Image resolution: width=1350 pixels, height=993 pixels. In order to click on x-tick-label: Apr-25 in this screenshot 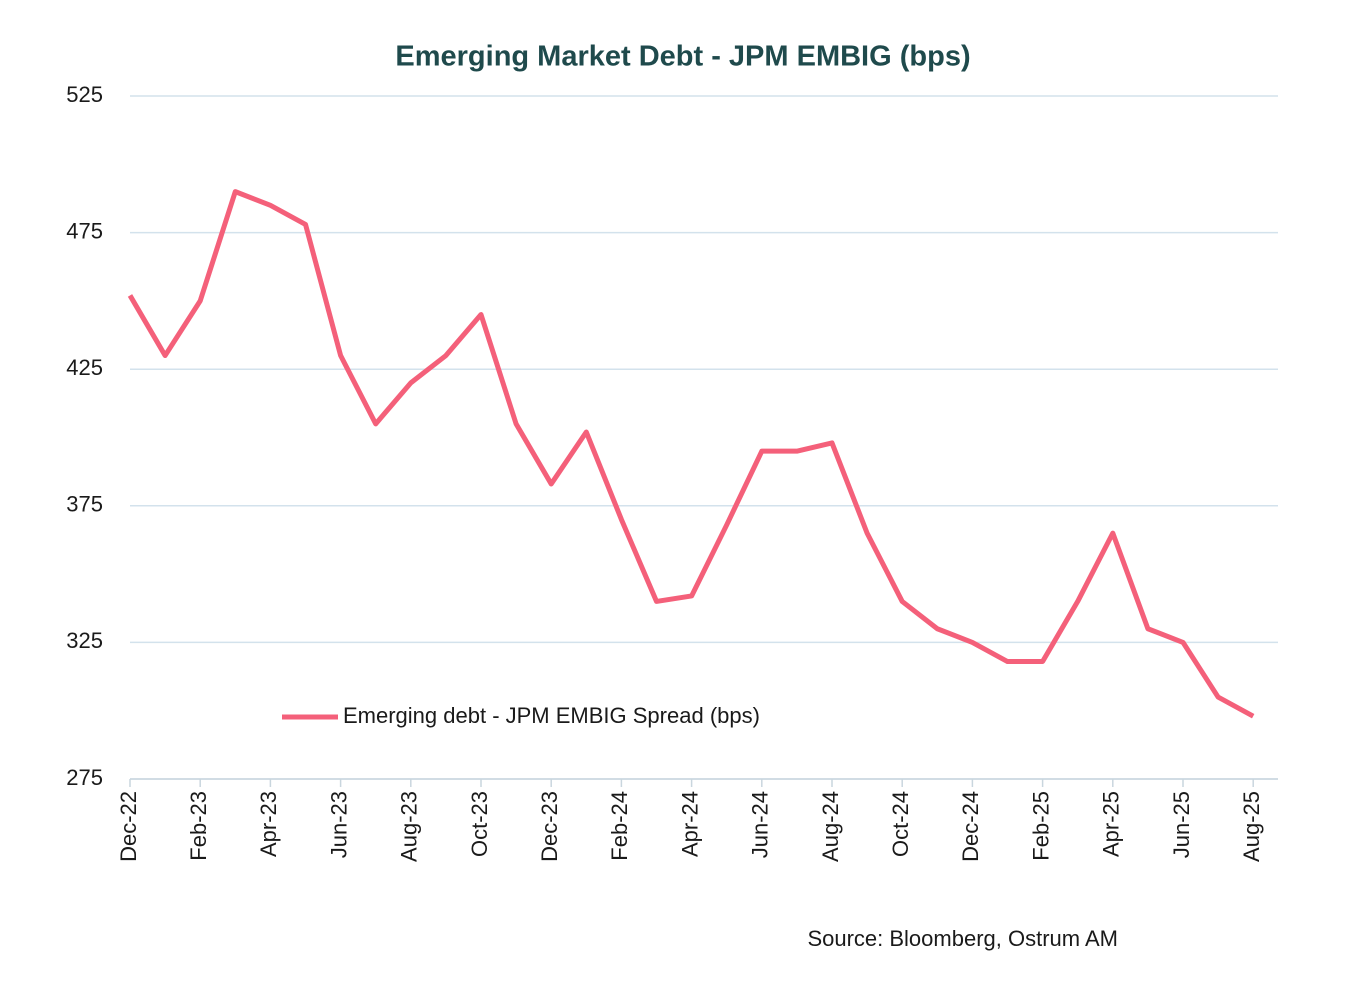, I will do `click(1111, 824)`.